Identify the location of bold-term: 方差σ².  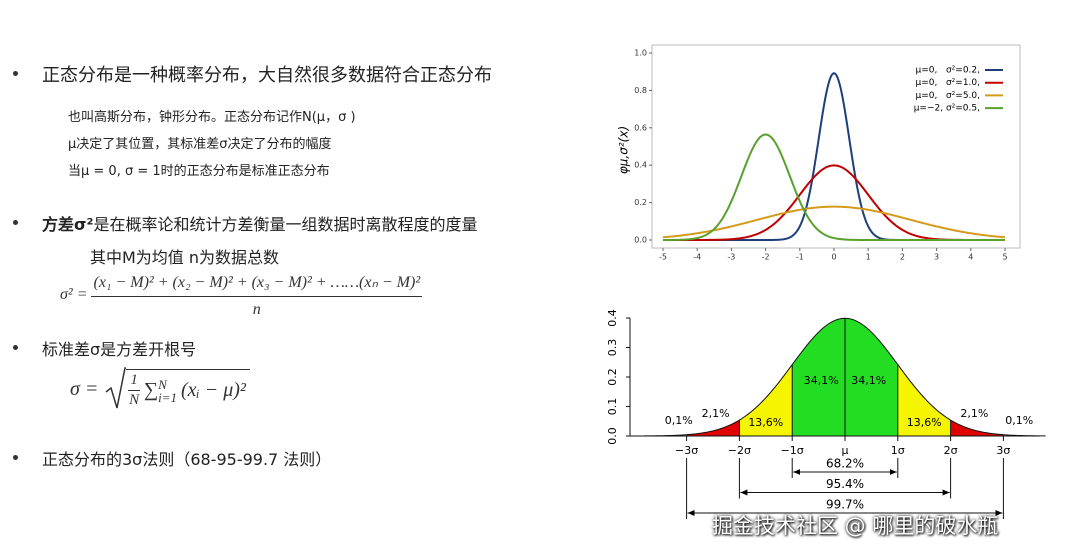
(68, 224).